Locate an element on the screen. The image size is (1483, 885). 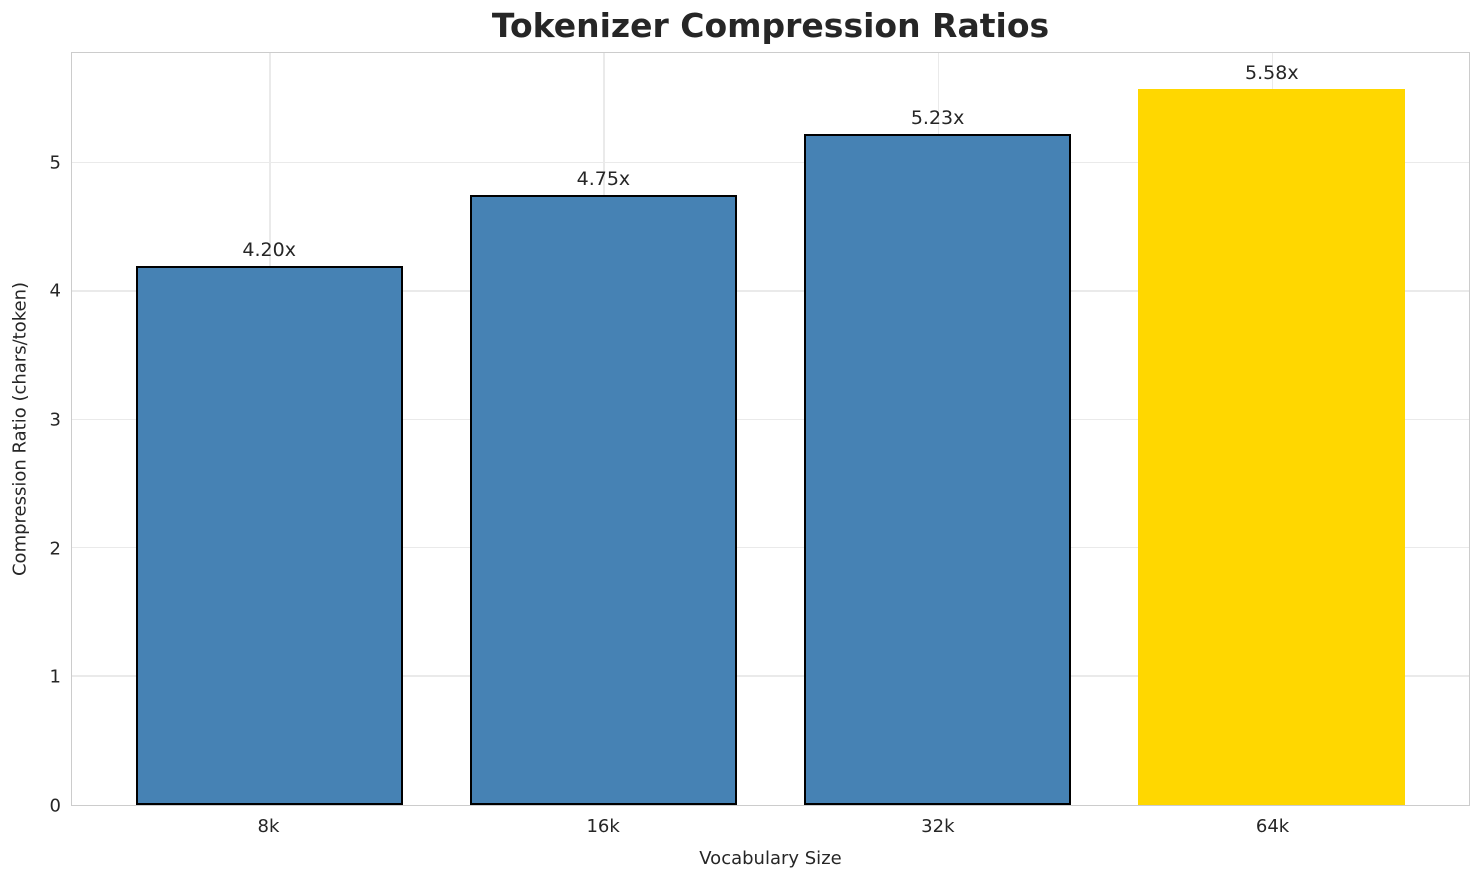
chart-title: Tokenizer Compression Ratios is located at coordinates (770, 25).